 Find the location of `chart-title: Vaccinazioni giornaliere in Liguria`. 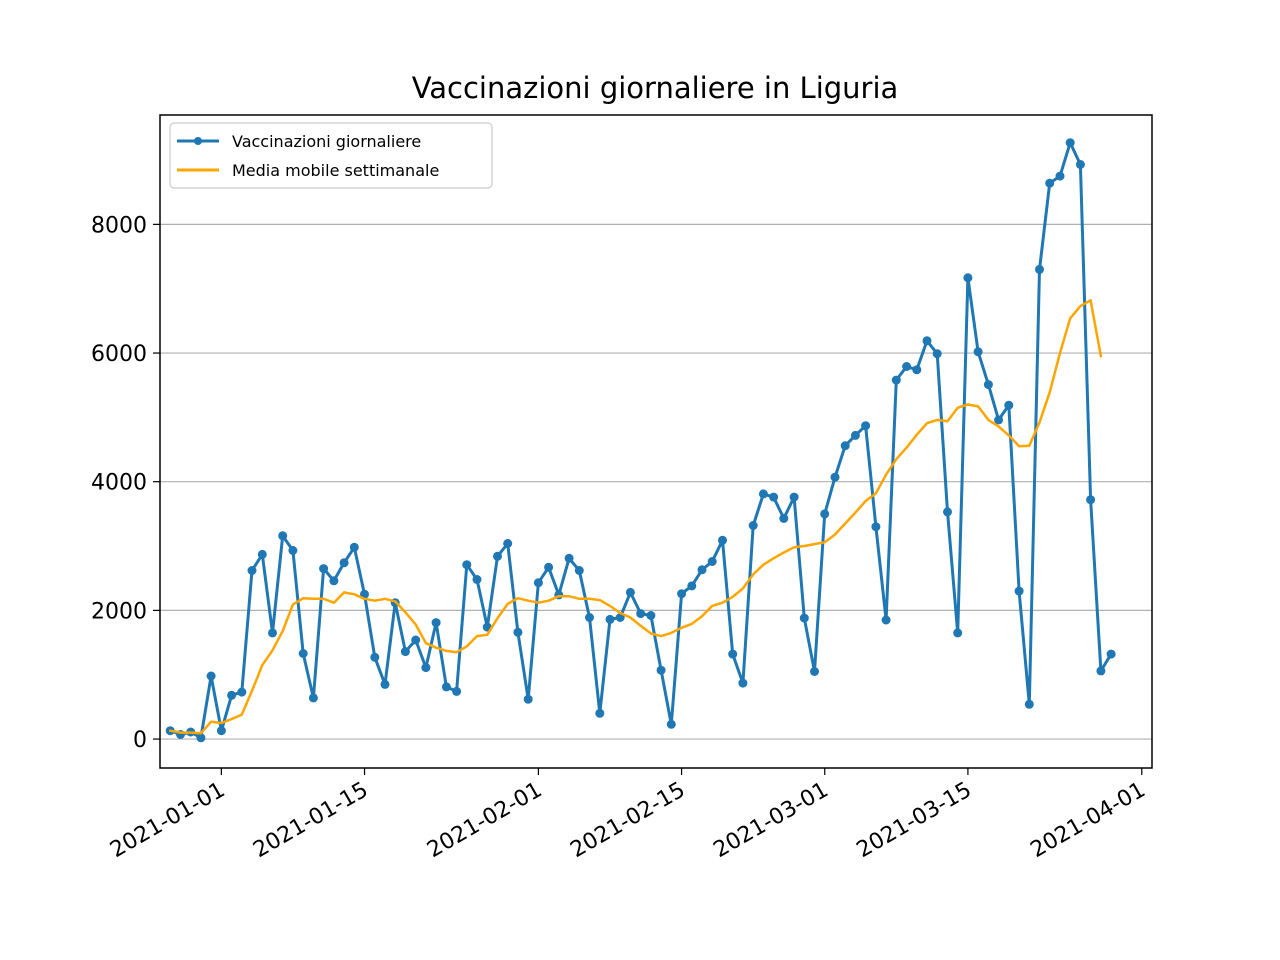

chart-title: Vaccinazioni giornaliere in Liguria is located at coordinates (655, 88).